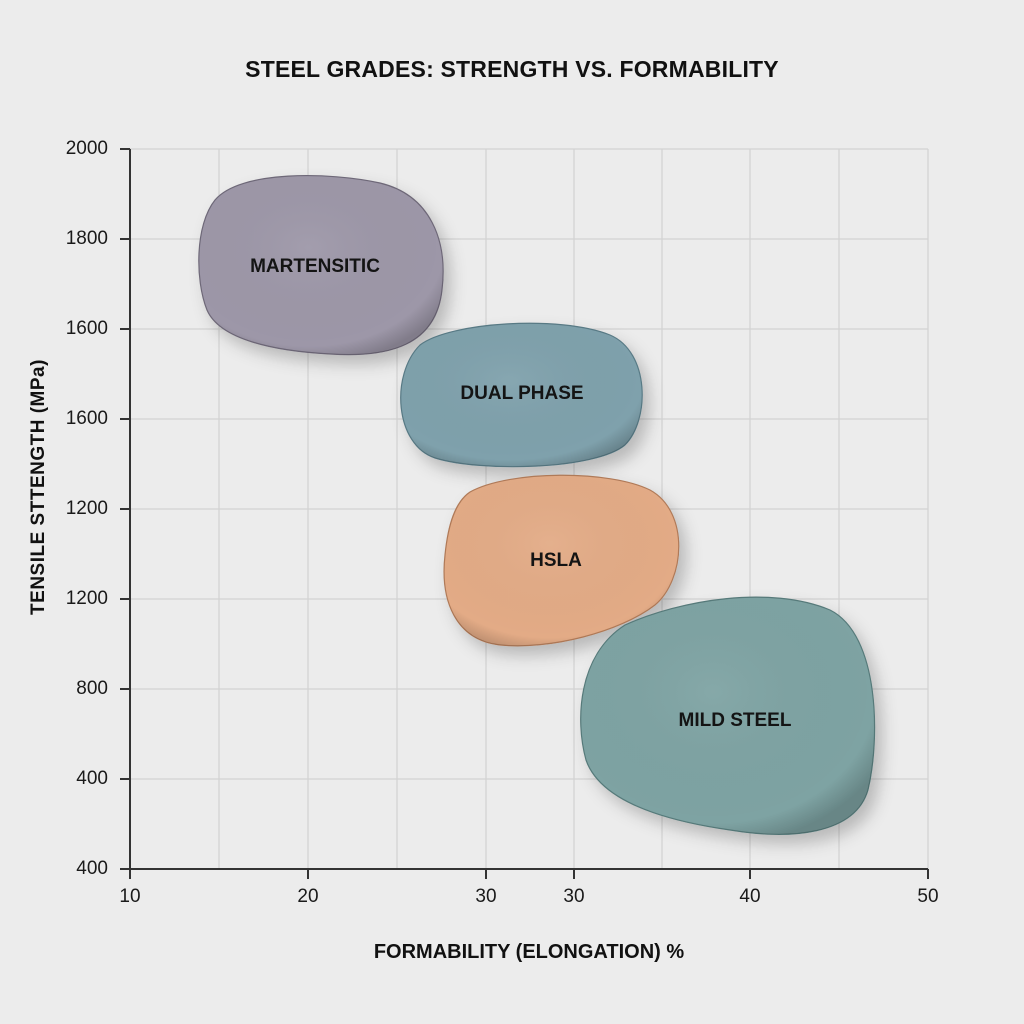  Describe the element at coordinates (556, 560) in the screenshot. I see `region-label-hsla: HSLA` at that location.